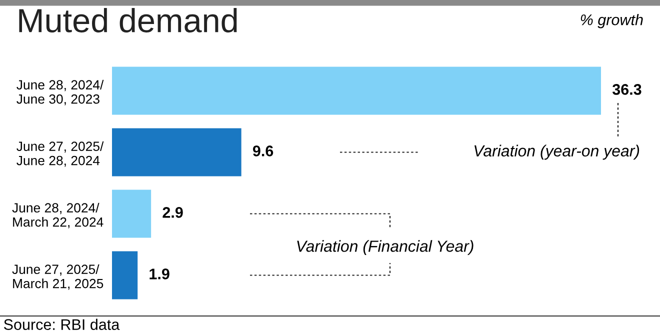 The image size is (660, 336). What do you see at coordinates (385, 248) in the screenshot?
I see `annotation: Variation (Financial Year)` at bounding box center [385, 248].